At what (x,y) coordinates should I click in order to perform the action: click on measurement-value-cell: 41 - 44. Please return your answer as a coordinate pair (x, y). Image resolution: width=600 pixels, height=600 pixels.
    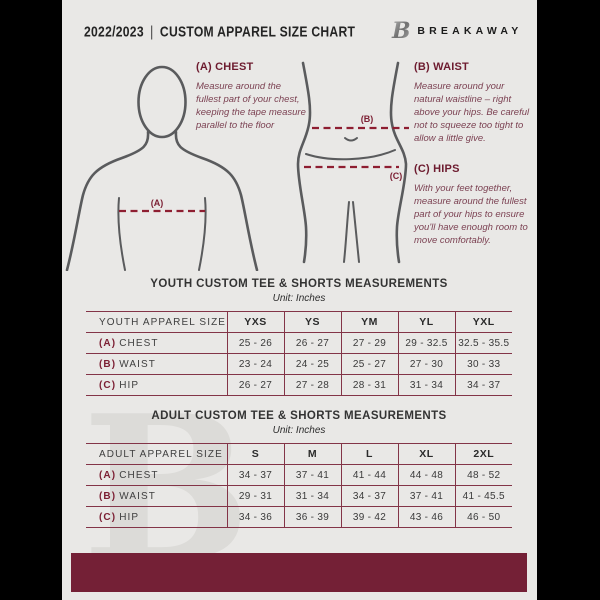
    Looking at the image, I should click on (369, 475).